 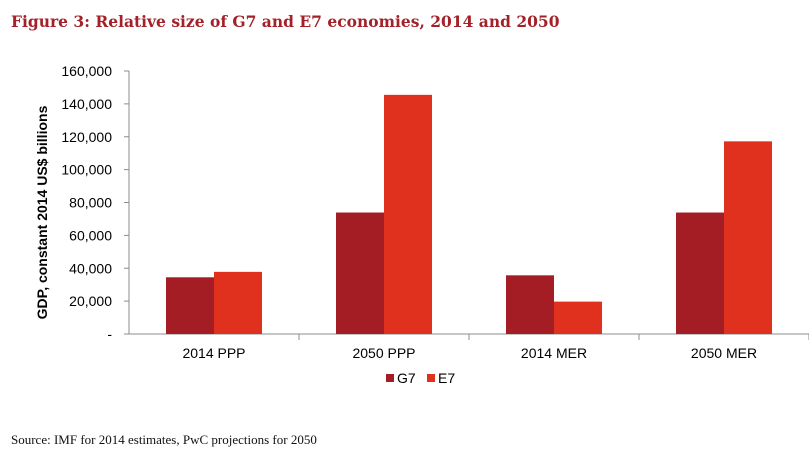 I want to click on x-tick-label: 2014 PPP, so click(x=213, y=353).